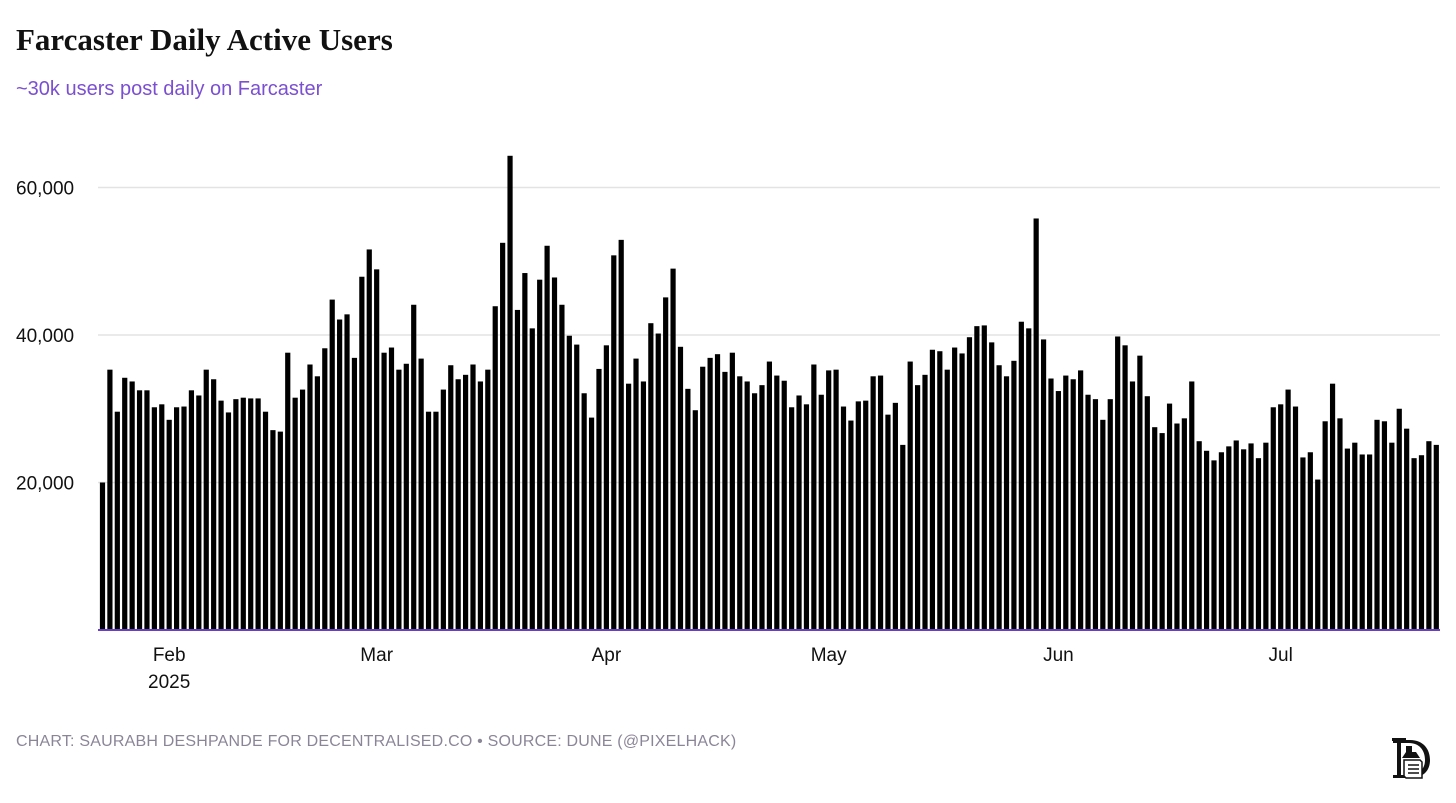 The width and height of the screenshot is (1456, 803). I want to click on x-tick-label: May, so click(829, 655).